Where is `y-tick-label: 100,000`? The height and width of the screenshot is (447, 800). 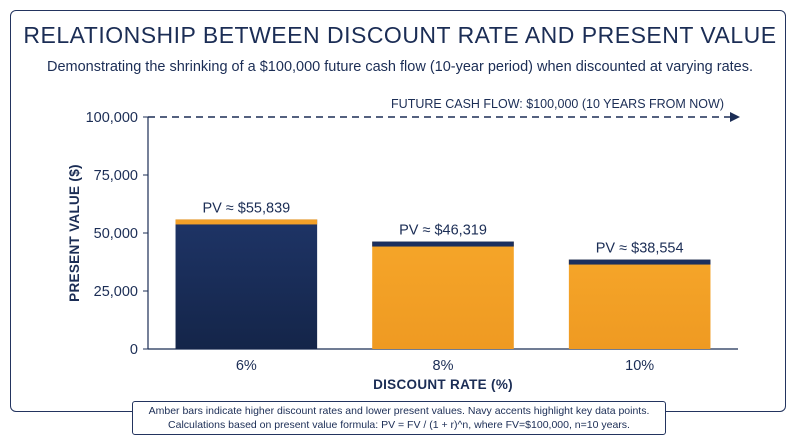 y-tick-label: 100,000 is located at coordinates (112, 118).